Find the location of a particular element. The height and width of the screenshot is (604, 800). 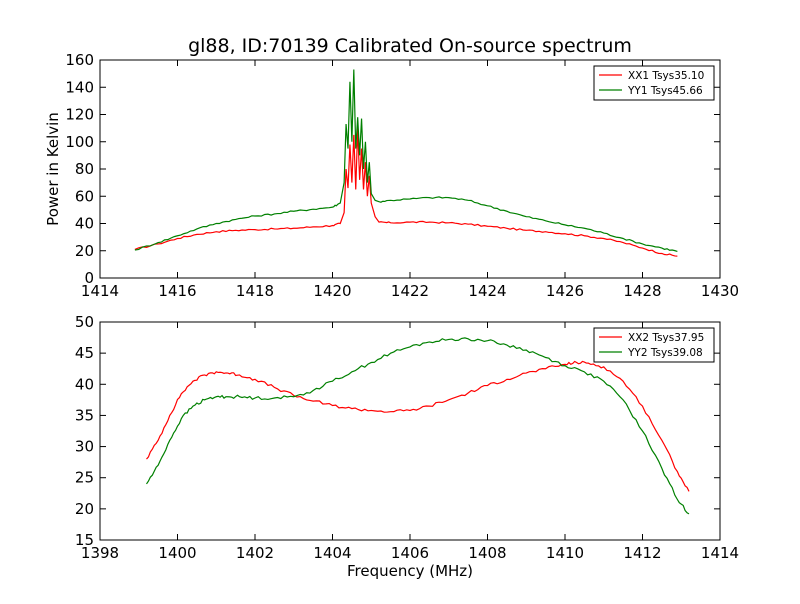

y-tick-label: 160 is located at coordinates (79, 60).